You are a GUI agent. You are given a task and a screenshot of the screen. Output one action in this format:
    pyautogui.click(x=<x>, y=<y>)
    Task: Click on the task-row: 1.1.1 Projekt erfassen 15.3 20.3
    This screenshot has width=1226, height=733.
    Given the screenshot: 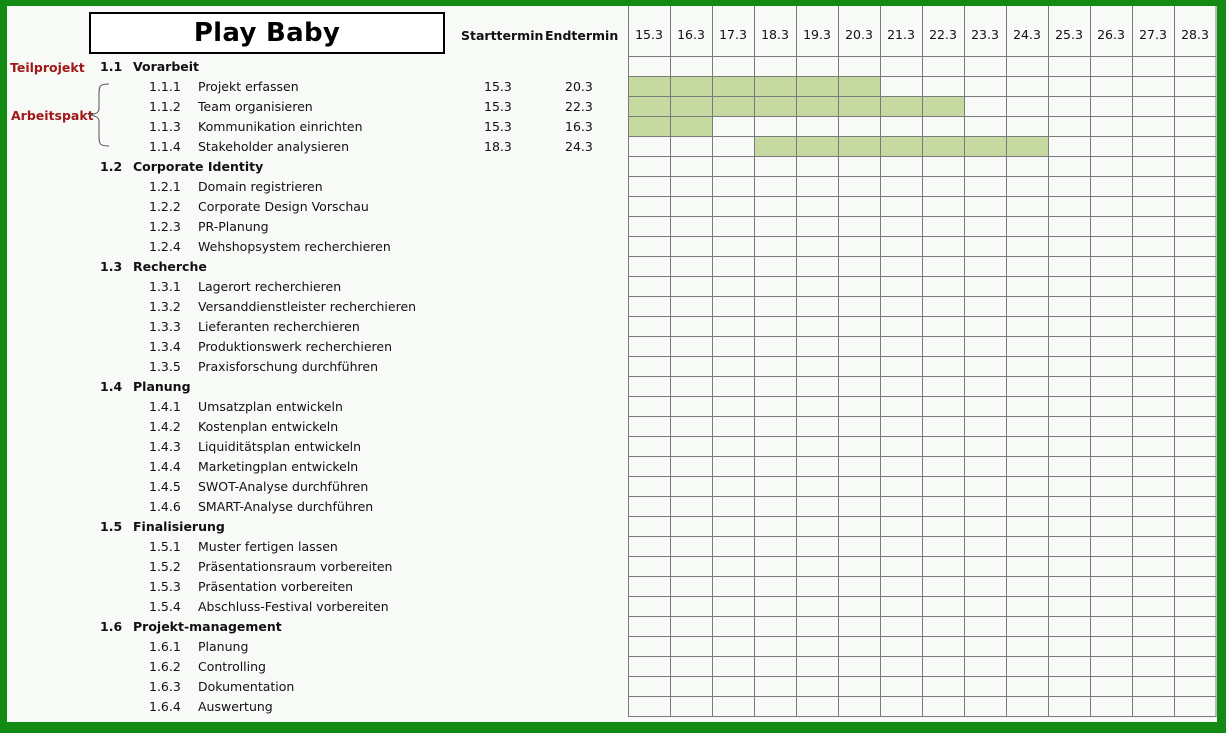 What is the action you would take?
    pyautogui.click(x=317, y=87)
    